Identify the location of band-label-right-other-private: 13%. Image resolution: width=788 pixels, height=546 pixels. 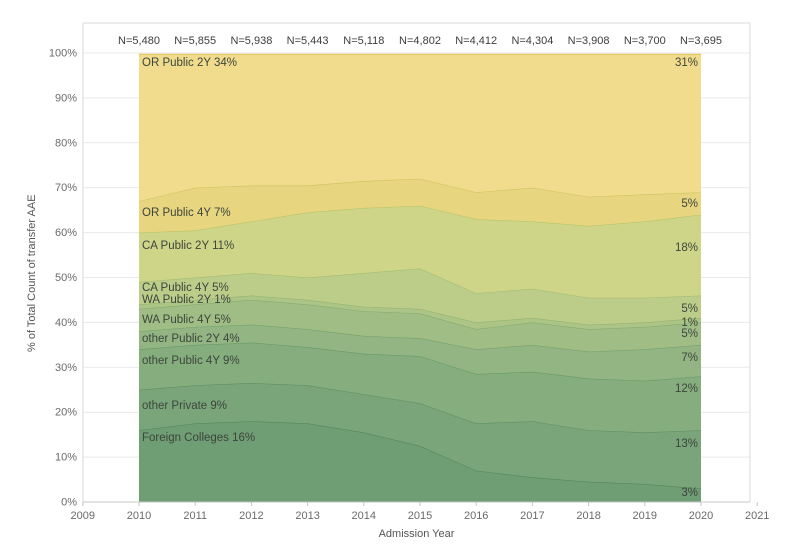
(686, 444).